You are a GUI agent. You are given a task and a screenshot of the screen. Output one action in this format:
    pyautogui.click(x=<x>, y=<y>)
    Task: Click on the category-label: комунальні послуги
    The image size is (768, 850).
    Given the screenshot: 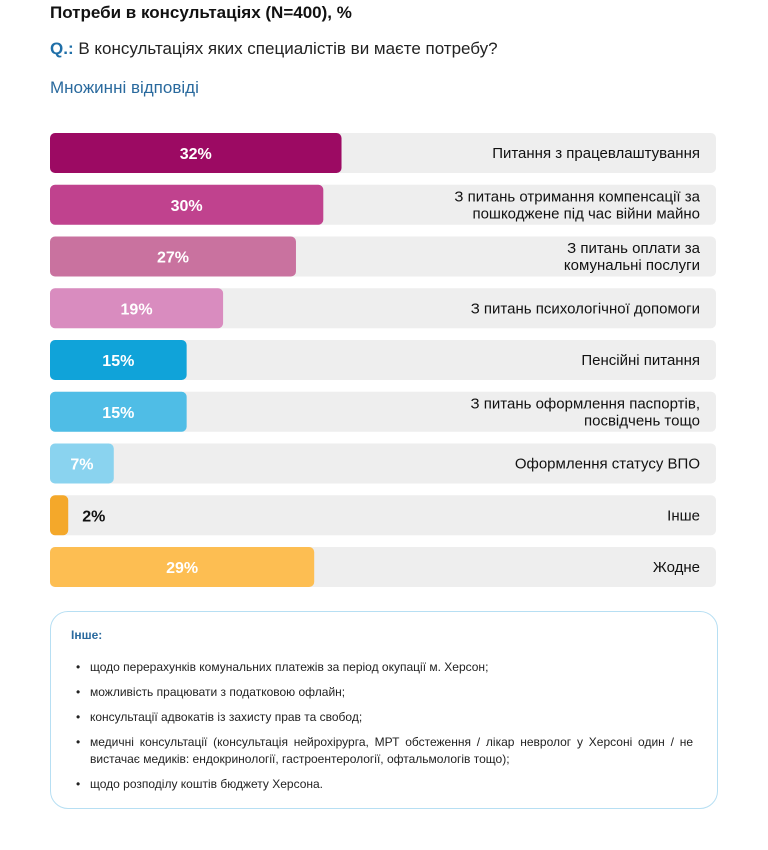 What is the action you would take?
    pyautogui.click(x=632, y=265)
    